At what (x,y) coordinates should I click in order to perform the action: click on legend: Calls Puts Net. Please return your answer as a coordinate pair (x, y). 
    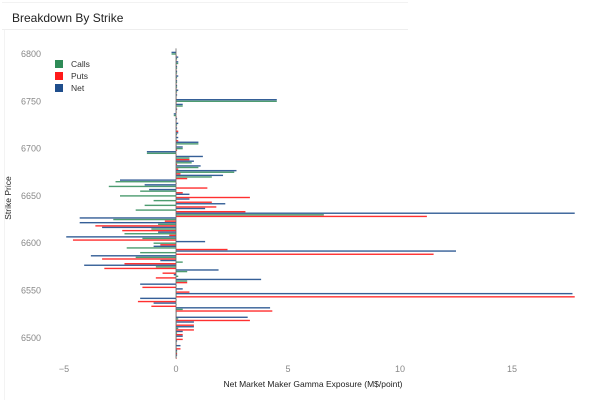
    Looking at the image, I should click on (72, 76).